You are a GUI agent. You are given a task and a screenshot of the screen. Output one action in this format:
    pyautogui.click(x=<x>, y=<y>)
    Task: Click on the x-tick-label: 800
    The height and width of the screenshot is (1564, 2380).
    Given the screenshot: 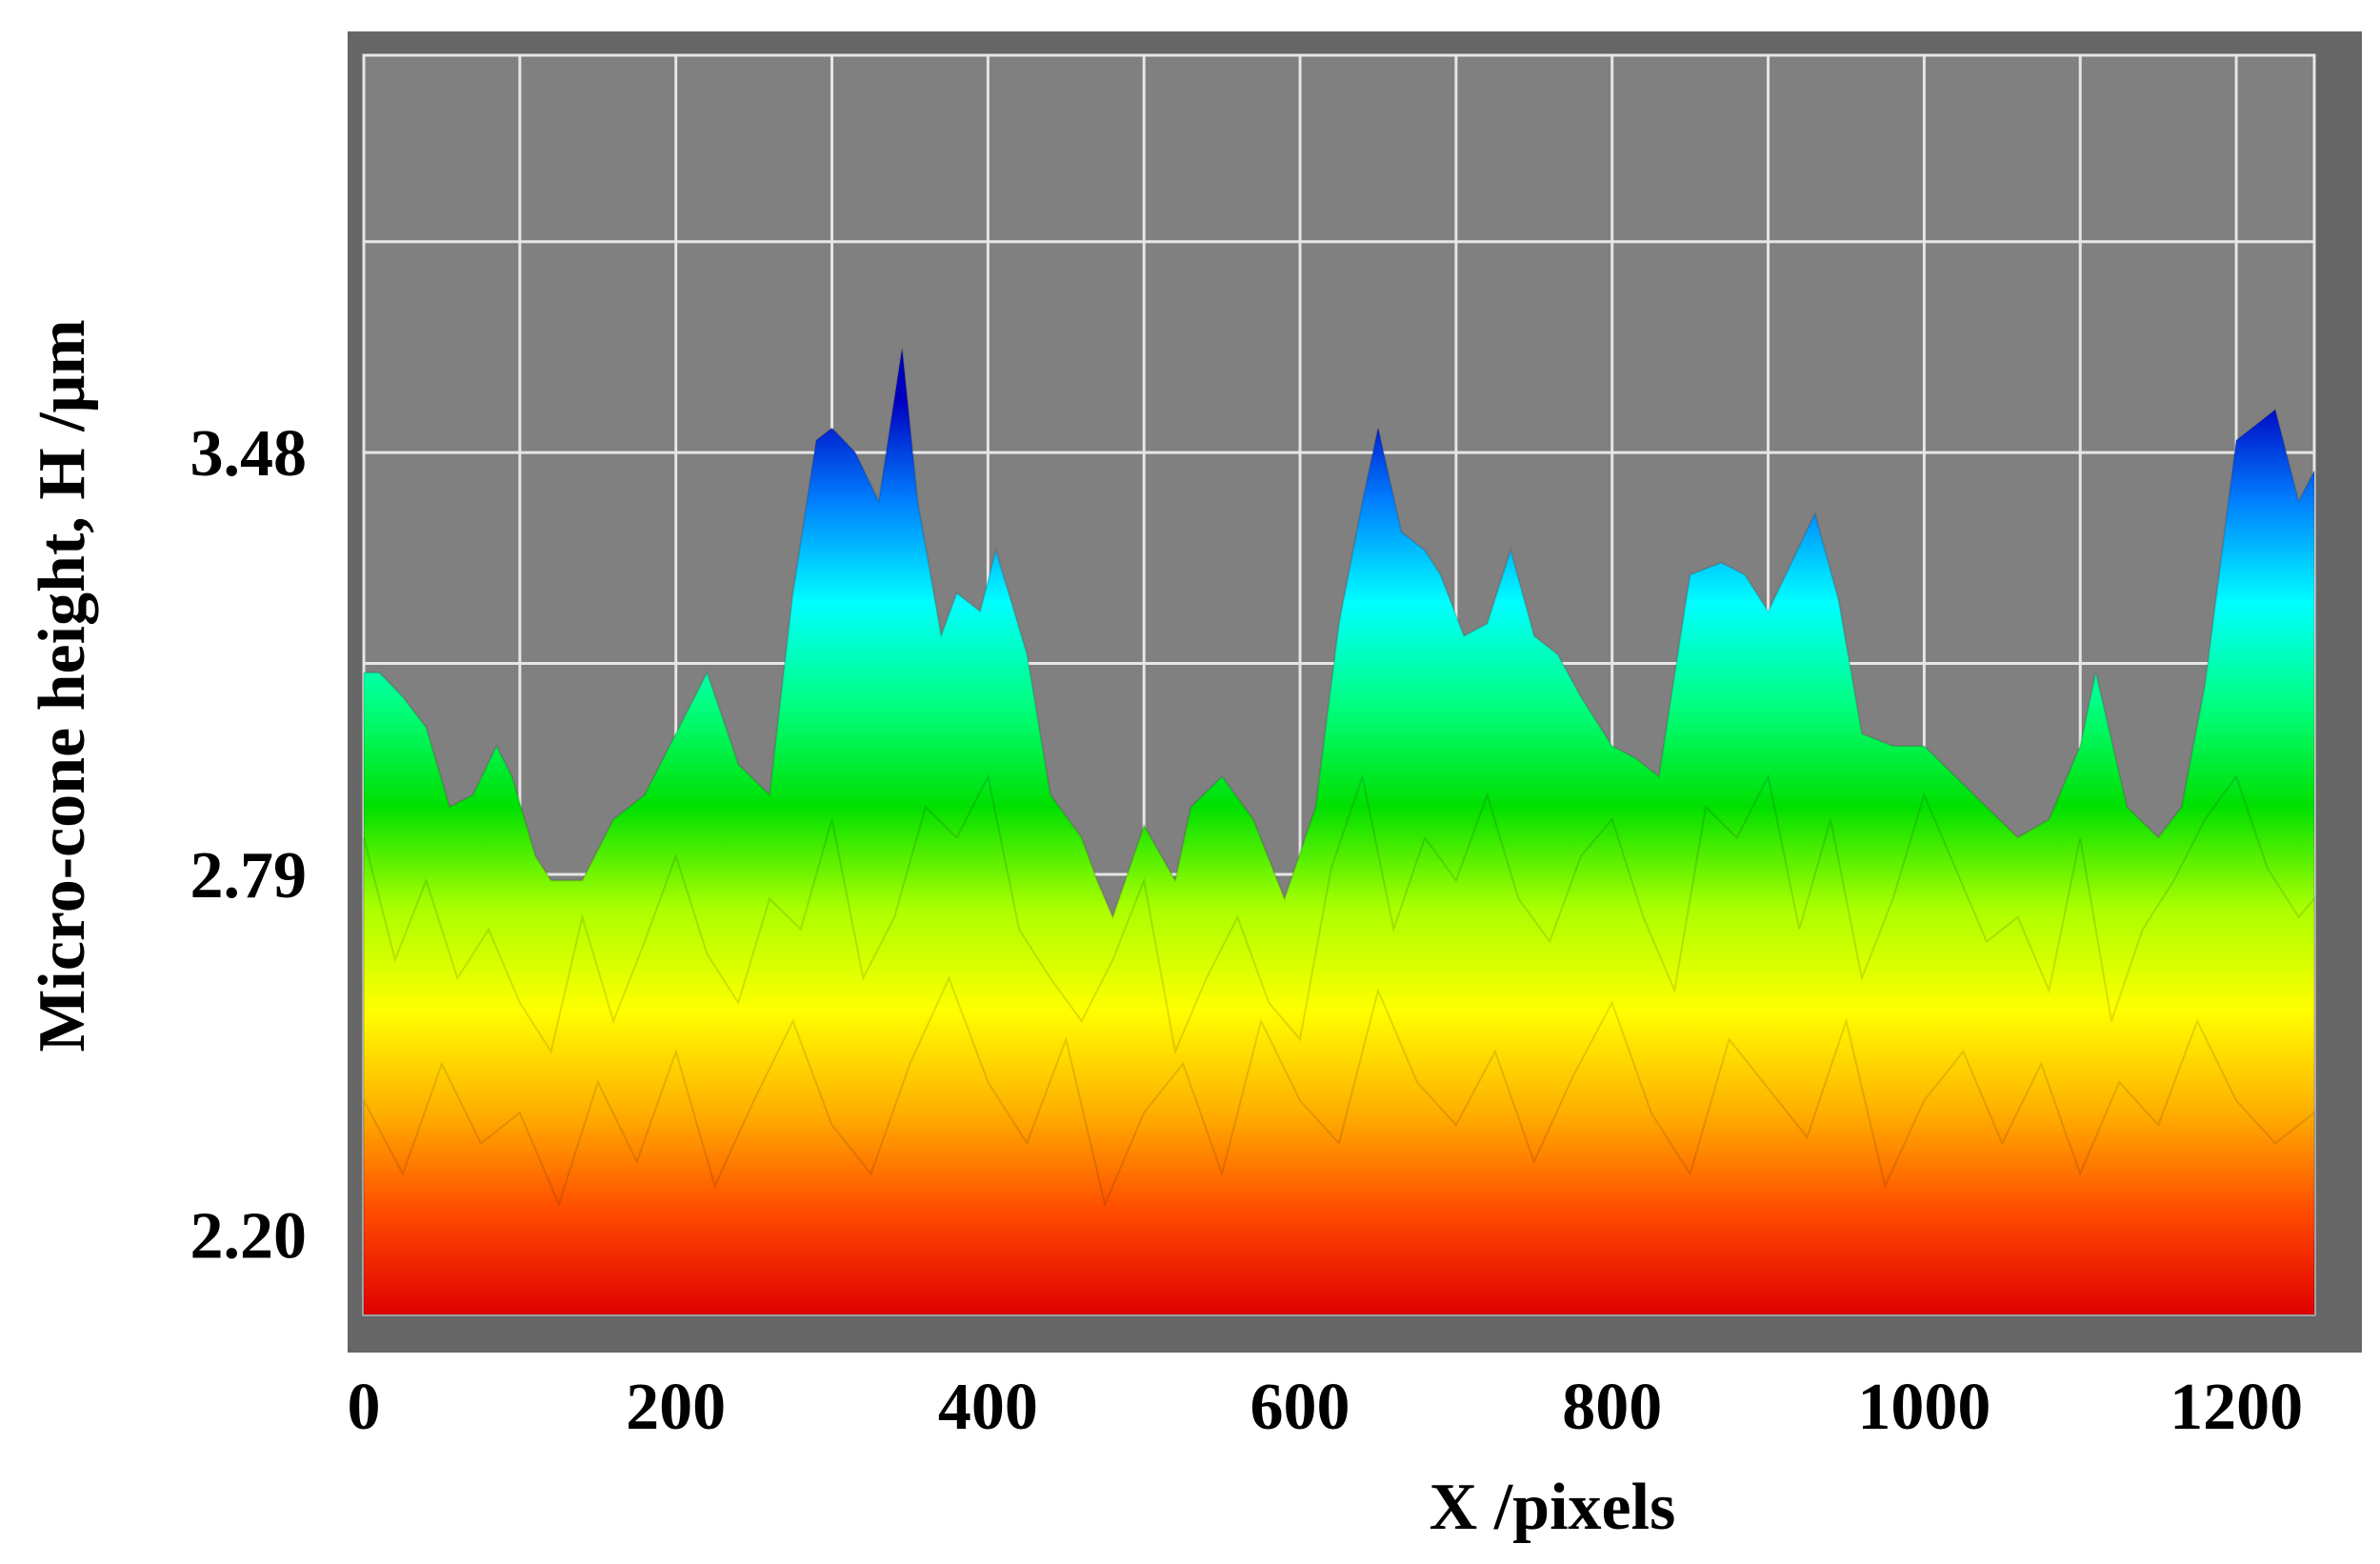 What is the action you would take?
    pyautogui.click(x=1612, y=1407)
    